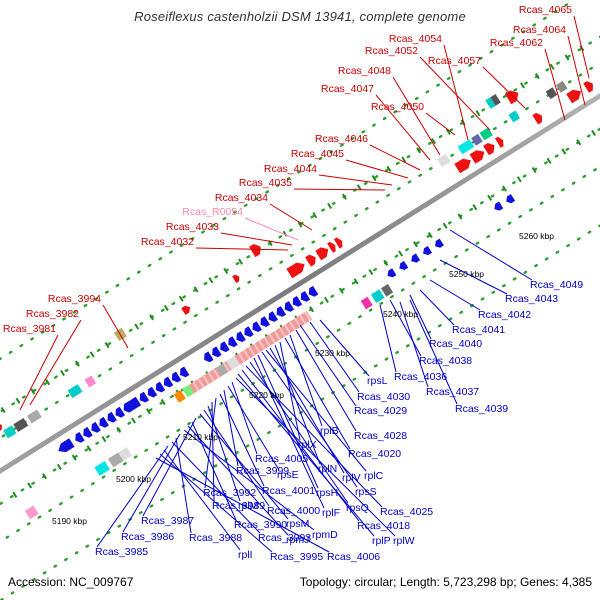  I want to click on gene-label-forward: Rcas_R0054, so click(212, 212).